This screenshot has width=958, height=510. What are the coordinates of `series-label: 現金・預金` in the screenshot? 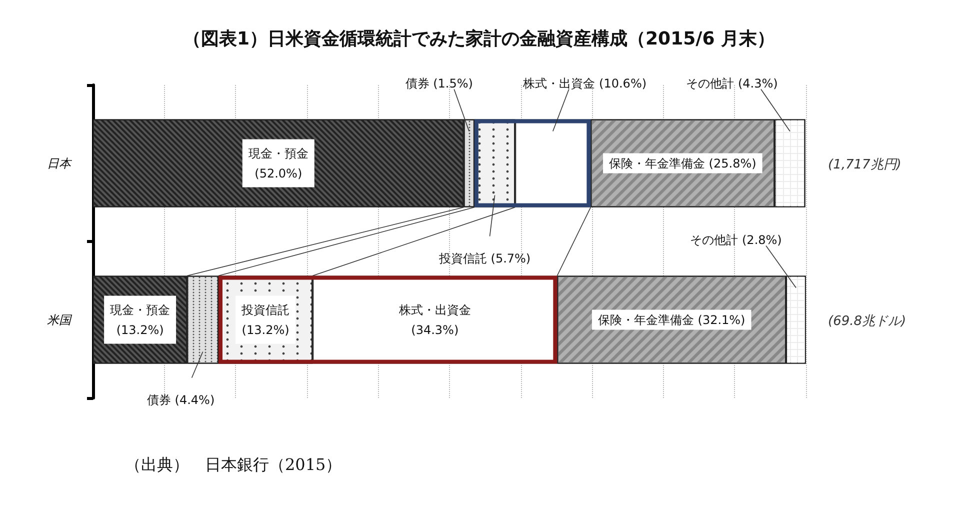 It's located at (140, 309).